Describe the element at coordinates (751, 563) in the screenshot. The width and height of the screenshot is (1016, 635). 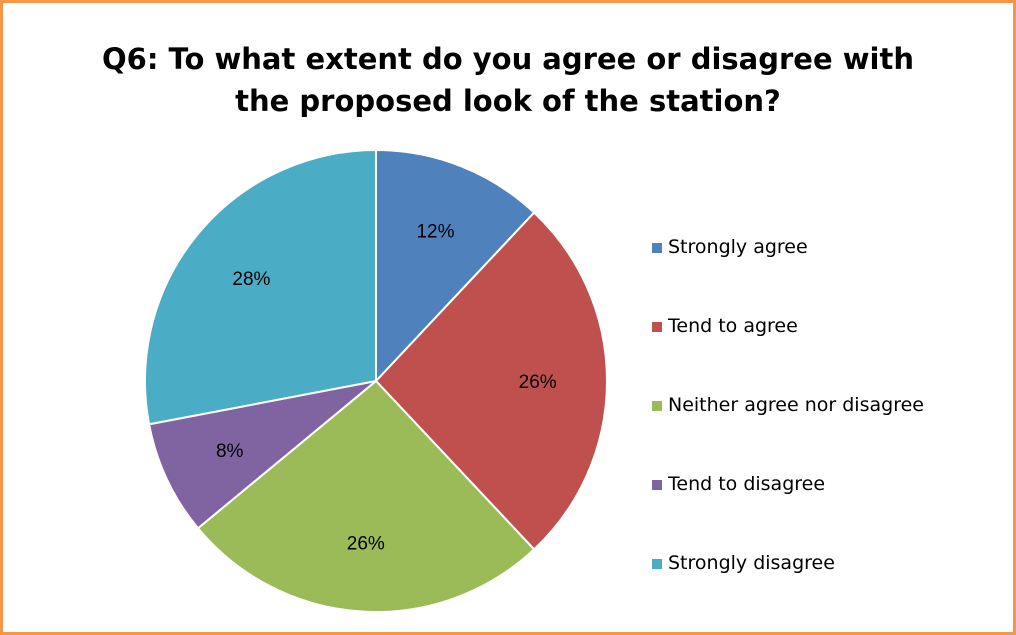
I see `legend-label: Strongly disagree` at that location.